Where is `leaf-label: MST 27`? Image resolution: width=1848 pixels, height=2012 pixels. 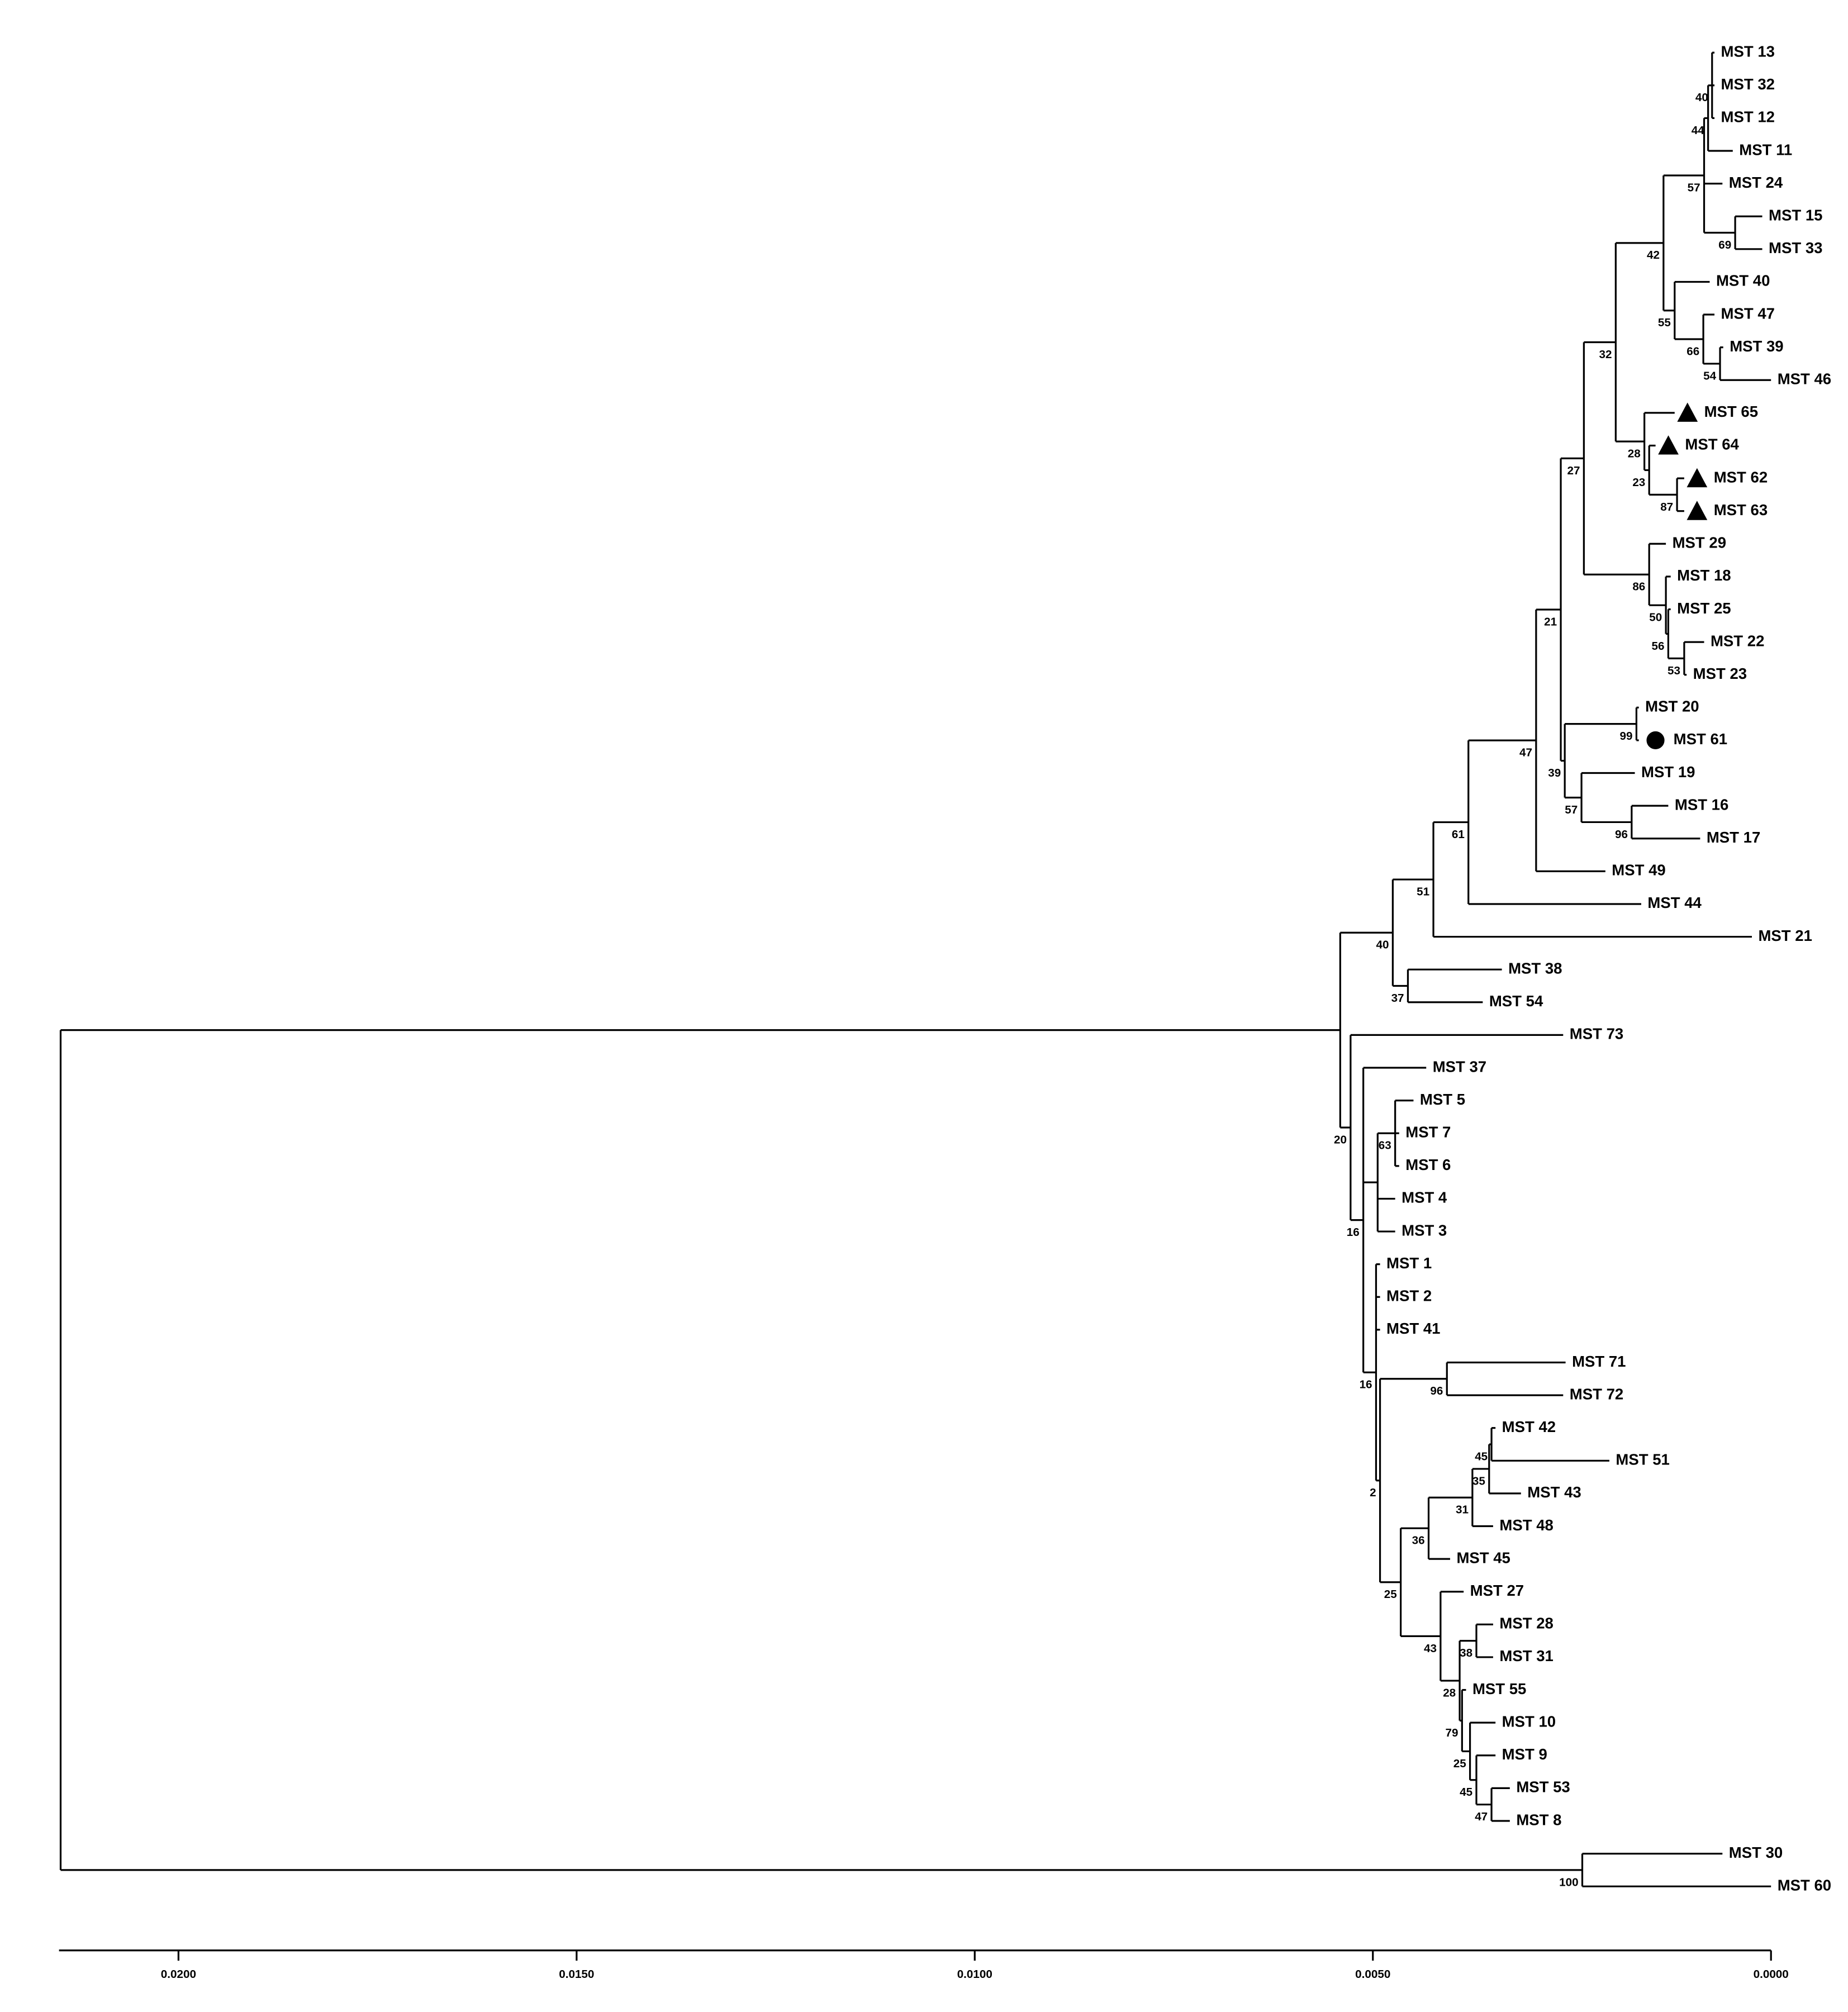 leaf-label: MST 27 is located at coordinates (1497, 1590).